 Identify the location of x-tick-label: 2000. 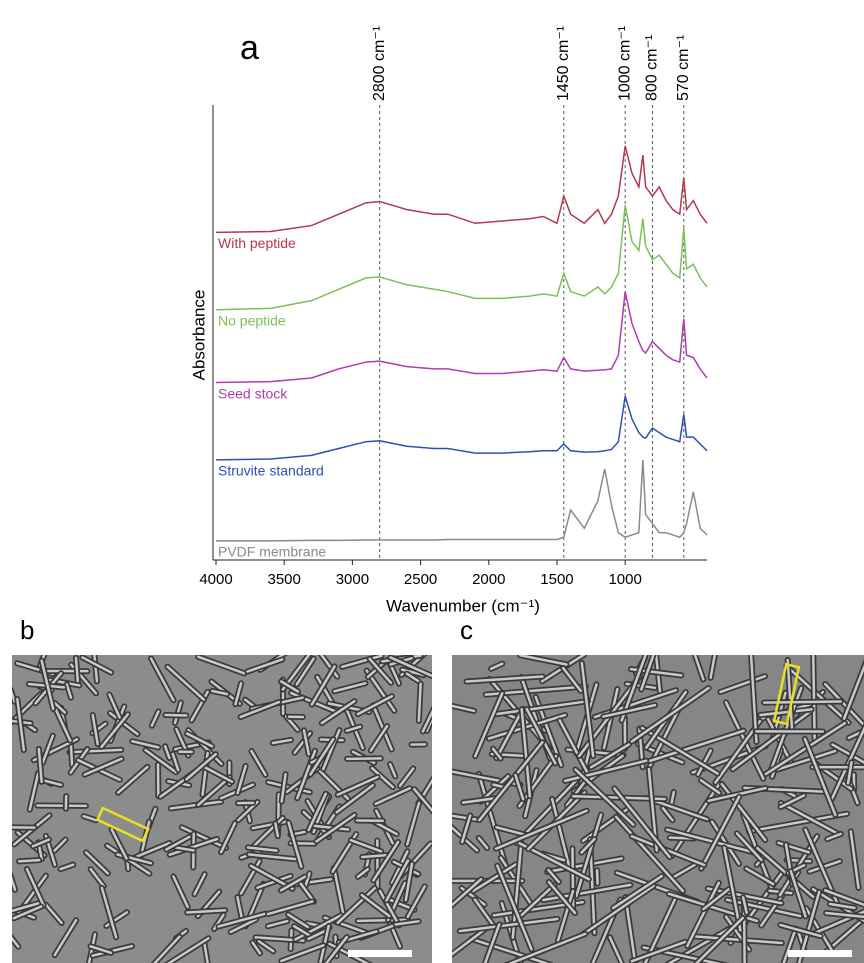
(488, 579).